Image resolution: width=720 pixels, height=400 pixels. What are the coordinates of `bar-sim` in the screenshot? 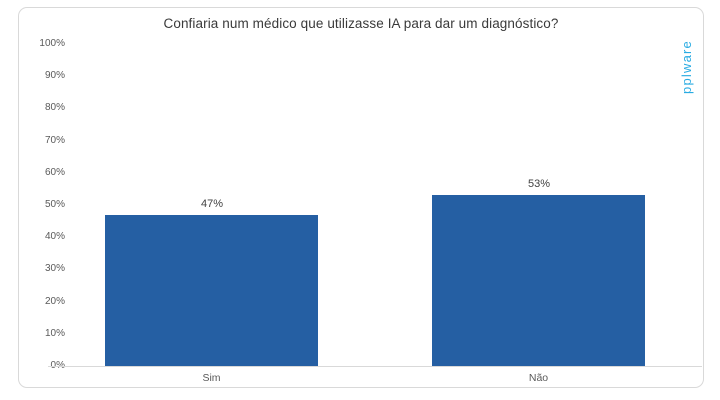 It's located at (211, 290).